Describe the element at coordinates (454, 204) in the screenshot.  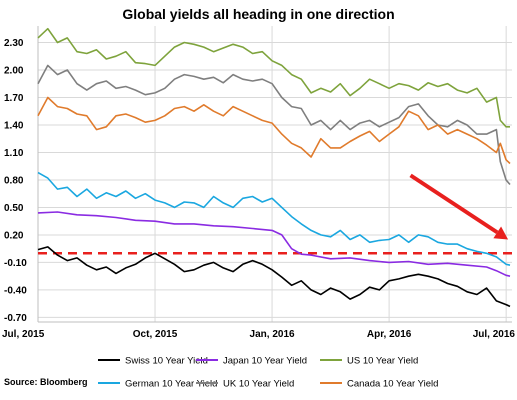
I see `trend-arrow-shaft` at that location.